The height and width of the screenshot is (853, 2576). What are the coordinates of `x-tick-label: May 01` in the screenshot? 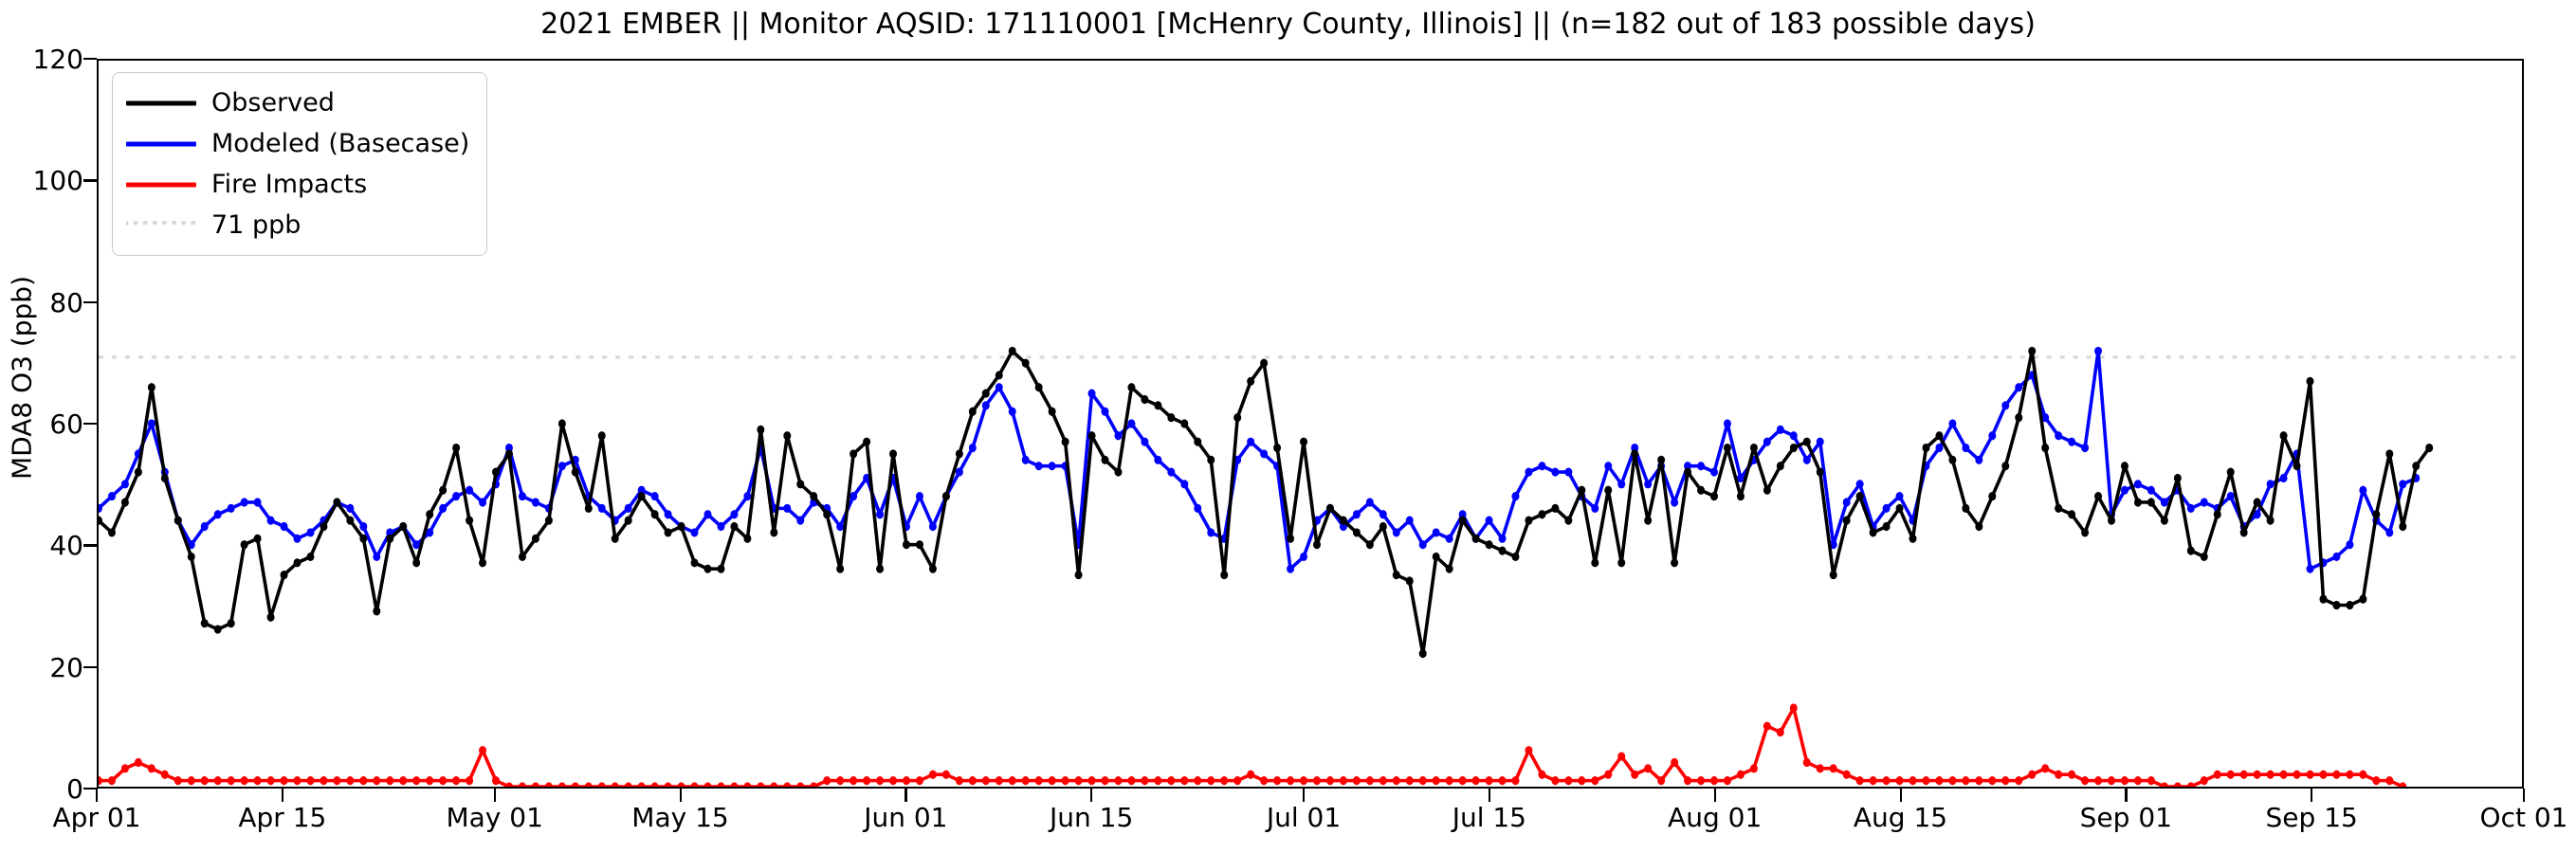 It's located at (494, 817).